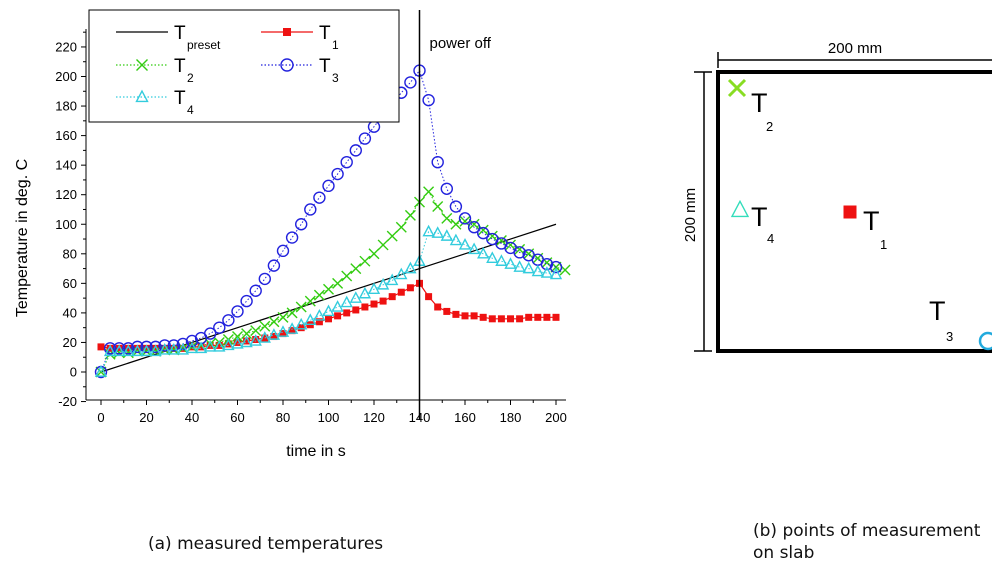  I want to click on caption-b: (b) points of measurement on slab, so click(867, 542).